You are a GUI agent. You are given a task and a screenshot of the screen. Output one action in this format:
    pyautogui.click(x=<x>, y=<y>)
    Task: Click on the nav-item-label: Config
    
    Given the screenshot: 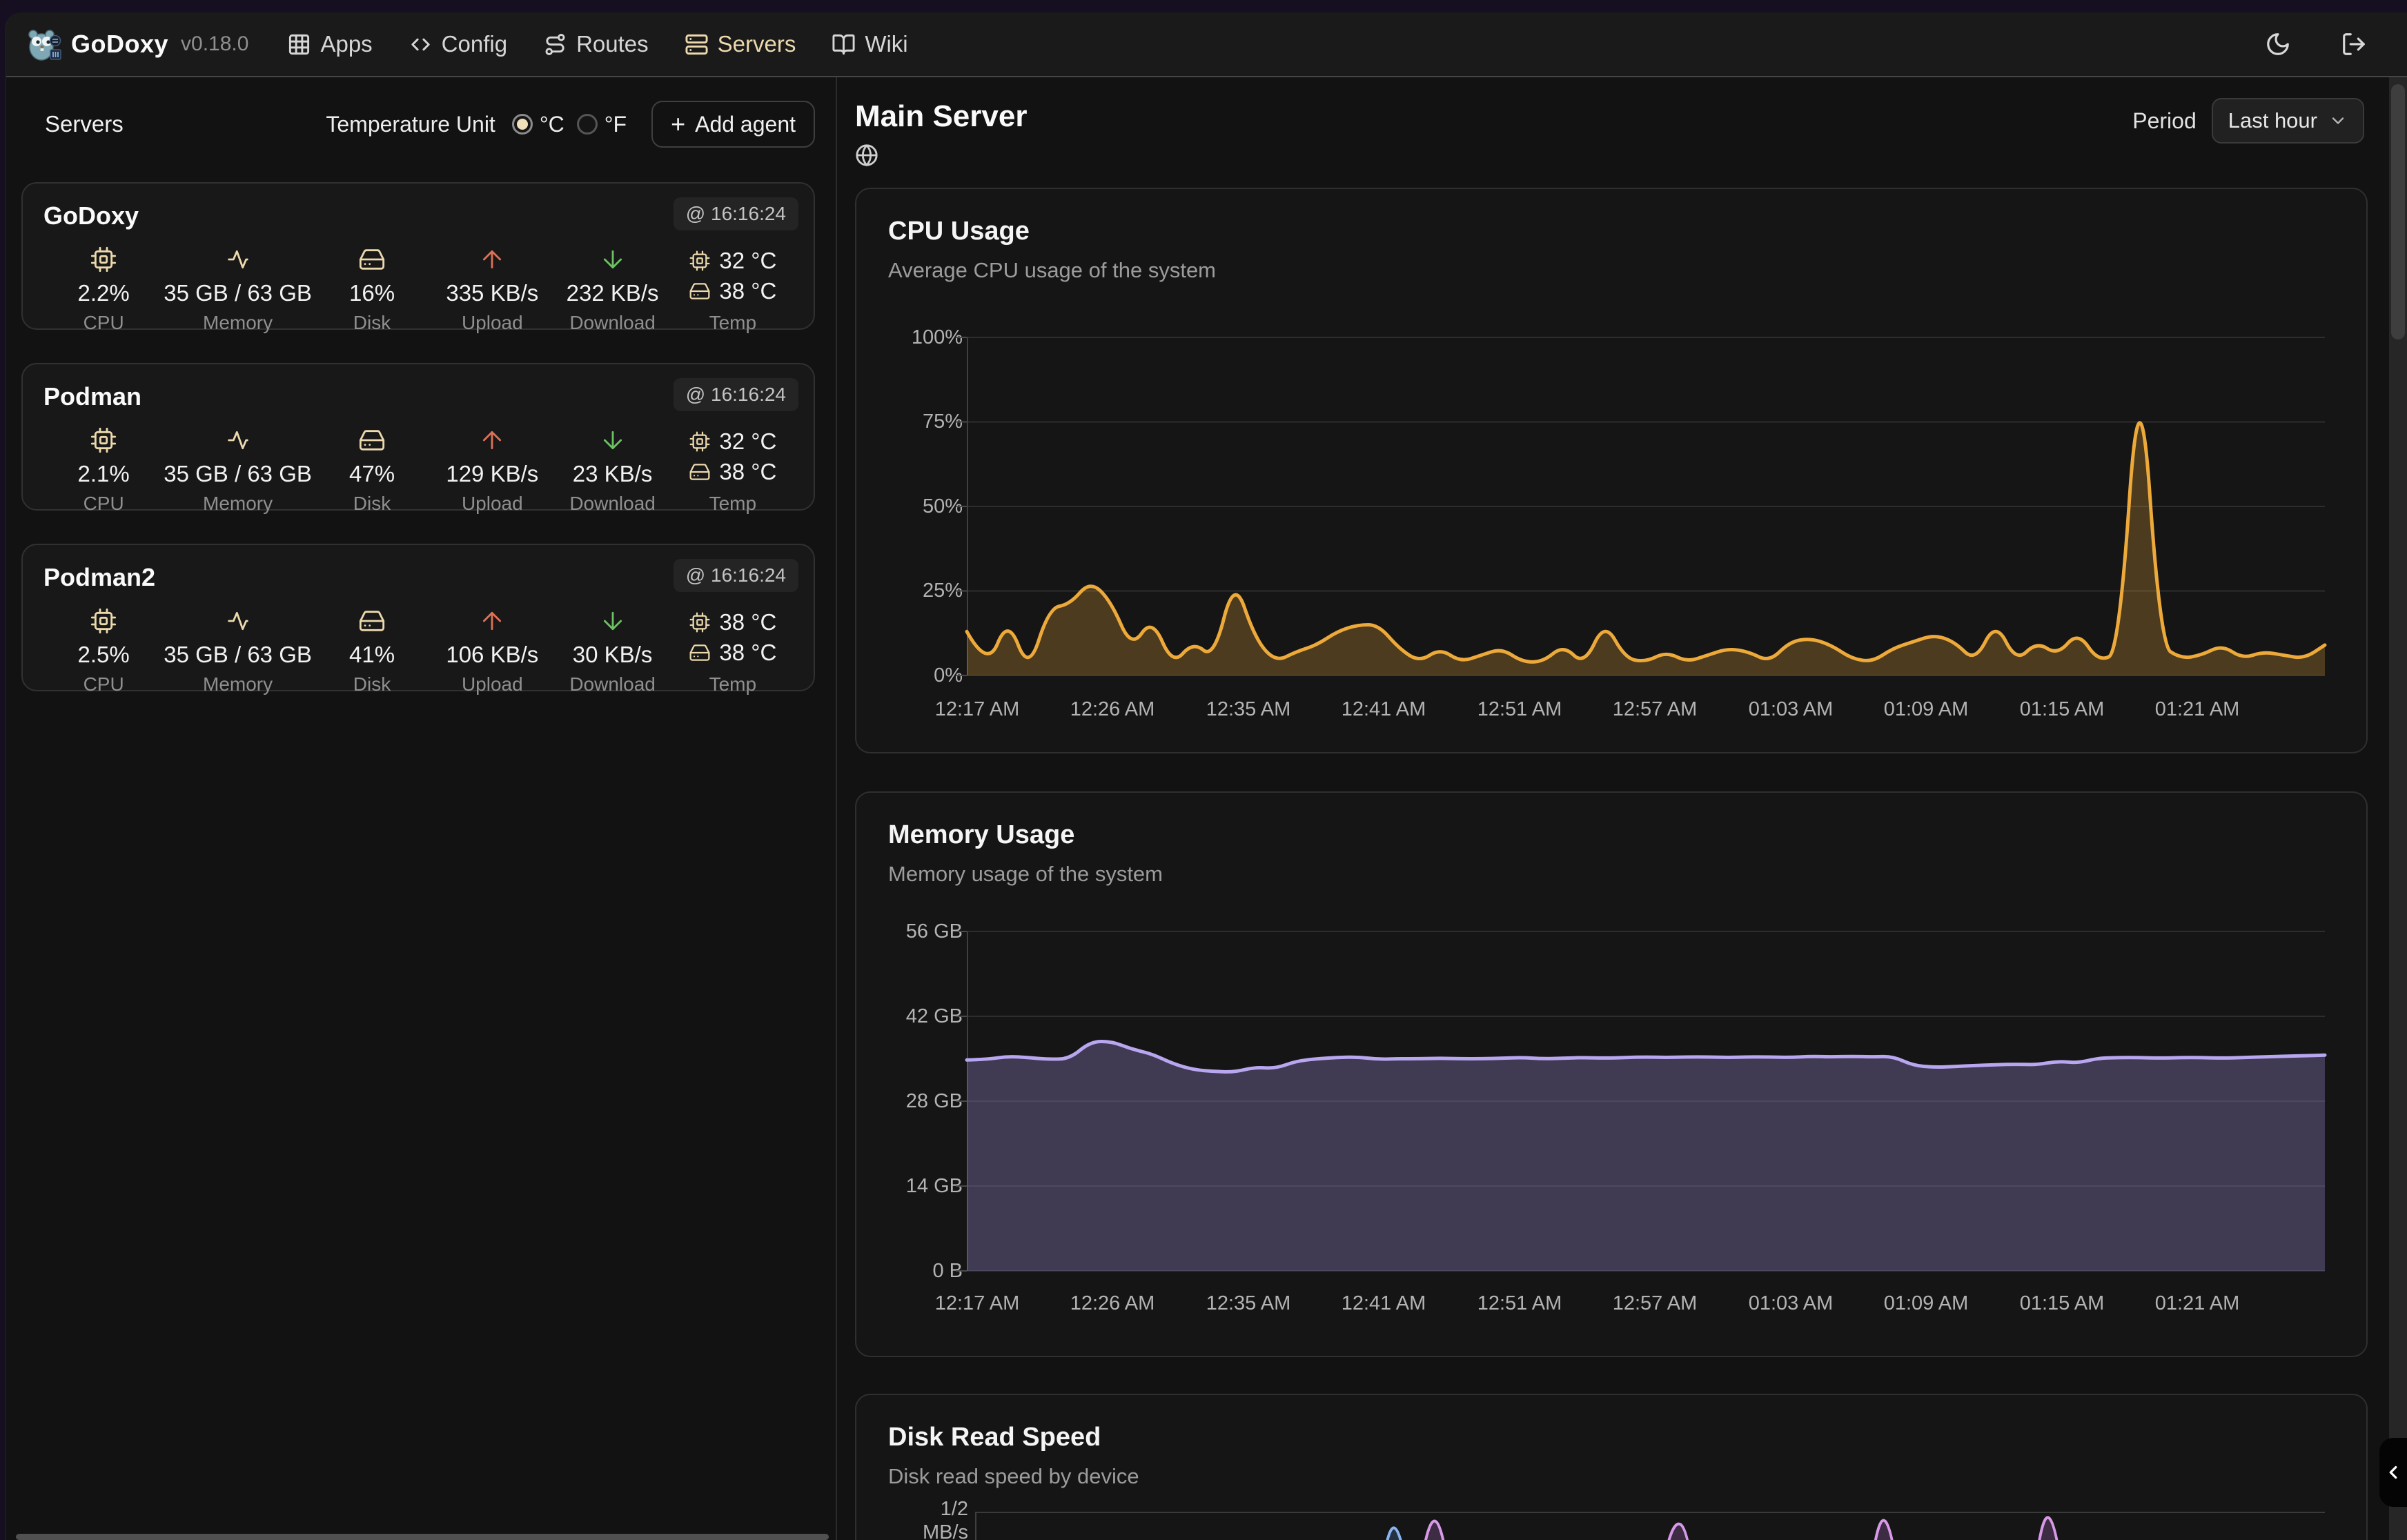 What is the action you would take?
    pyautogui.click(x=475, y=44)
    